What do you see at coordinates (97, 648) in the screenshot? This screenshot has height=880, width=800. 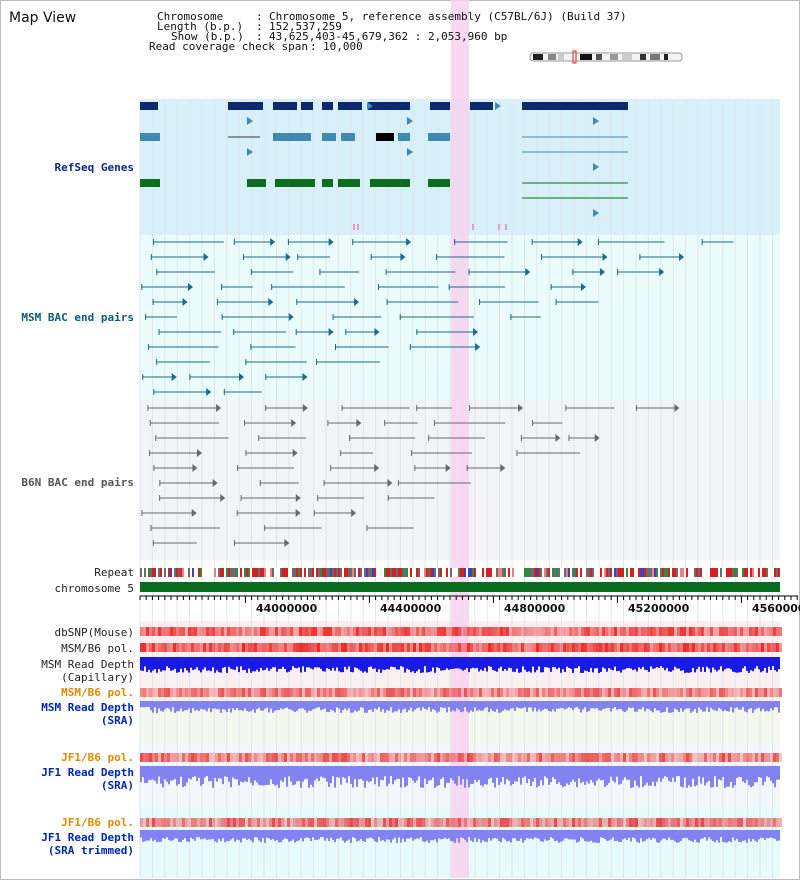 I see `track-label-msm-b6-pol: MSM/B6 pol.` at bounding box center [97, 648].